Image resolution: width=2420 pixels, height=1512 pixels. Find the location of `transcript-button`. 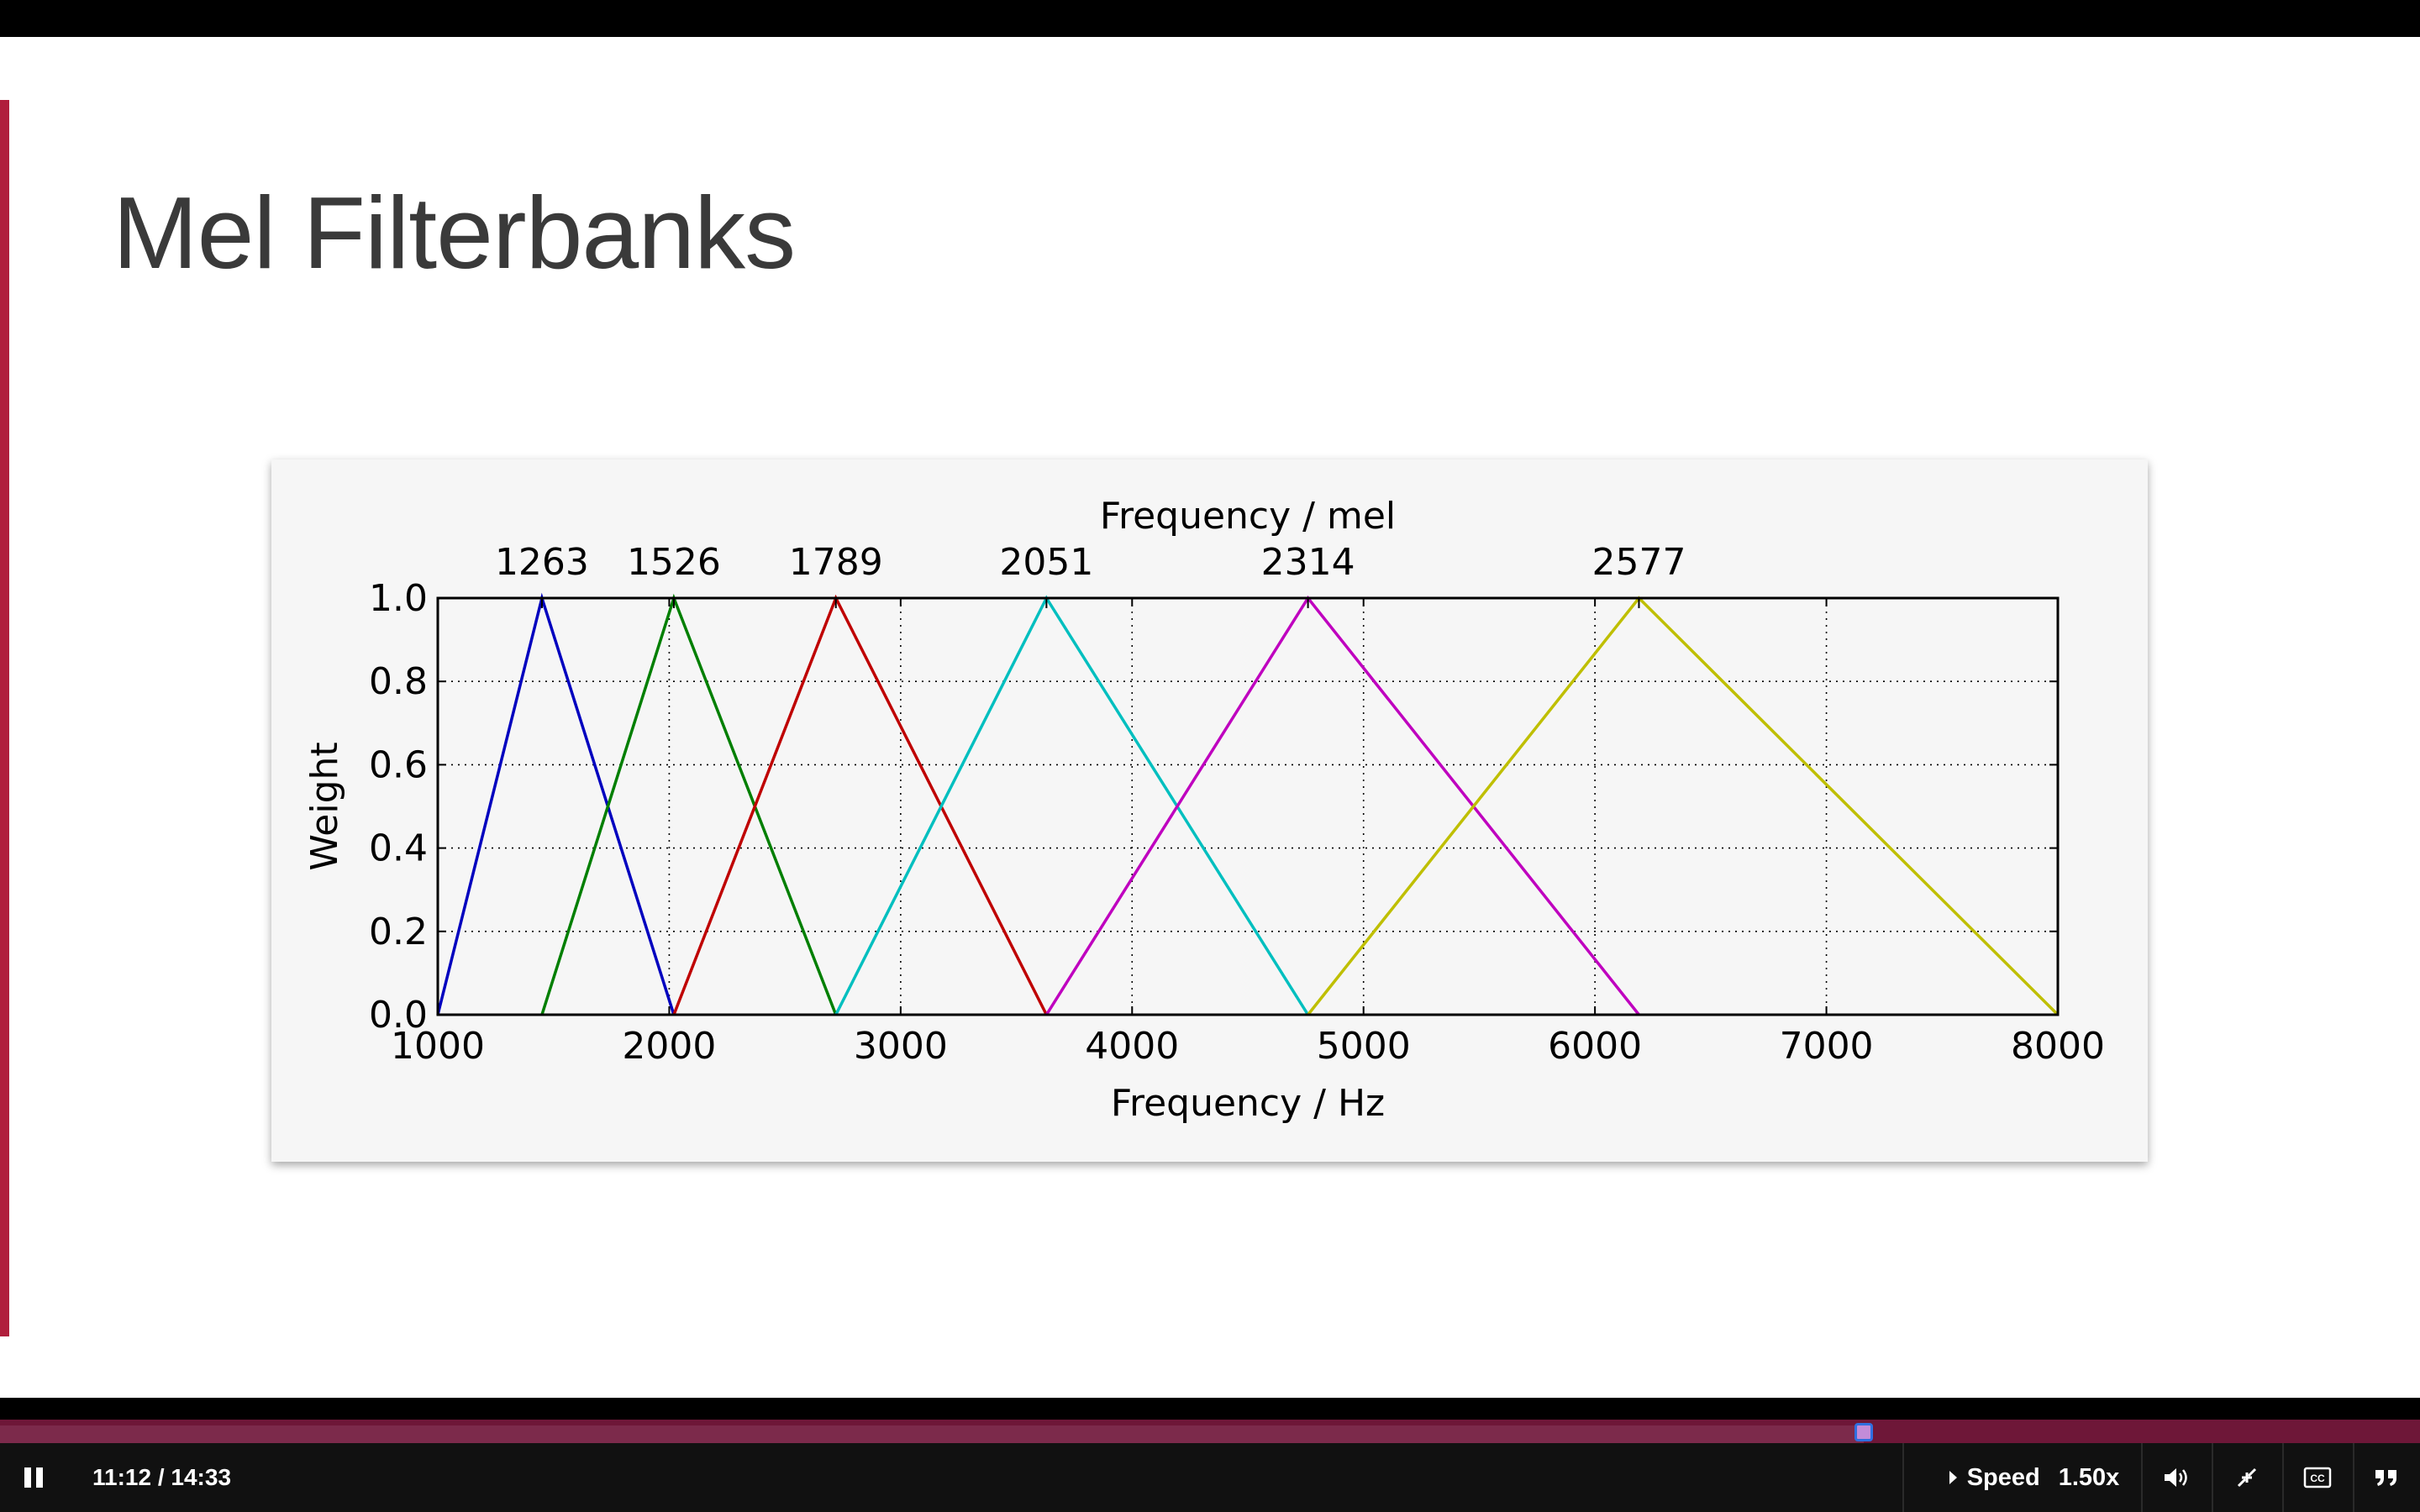

transcript-button is located at coordinates (2387, 1477).